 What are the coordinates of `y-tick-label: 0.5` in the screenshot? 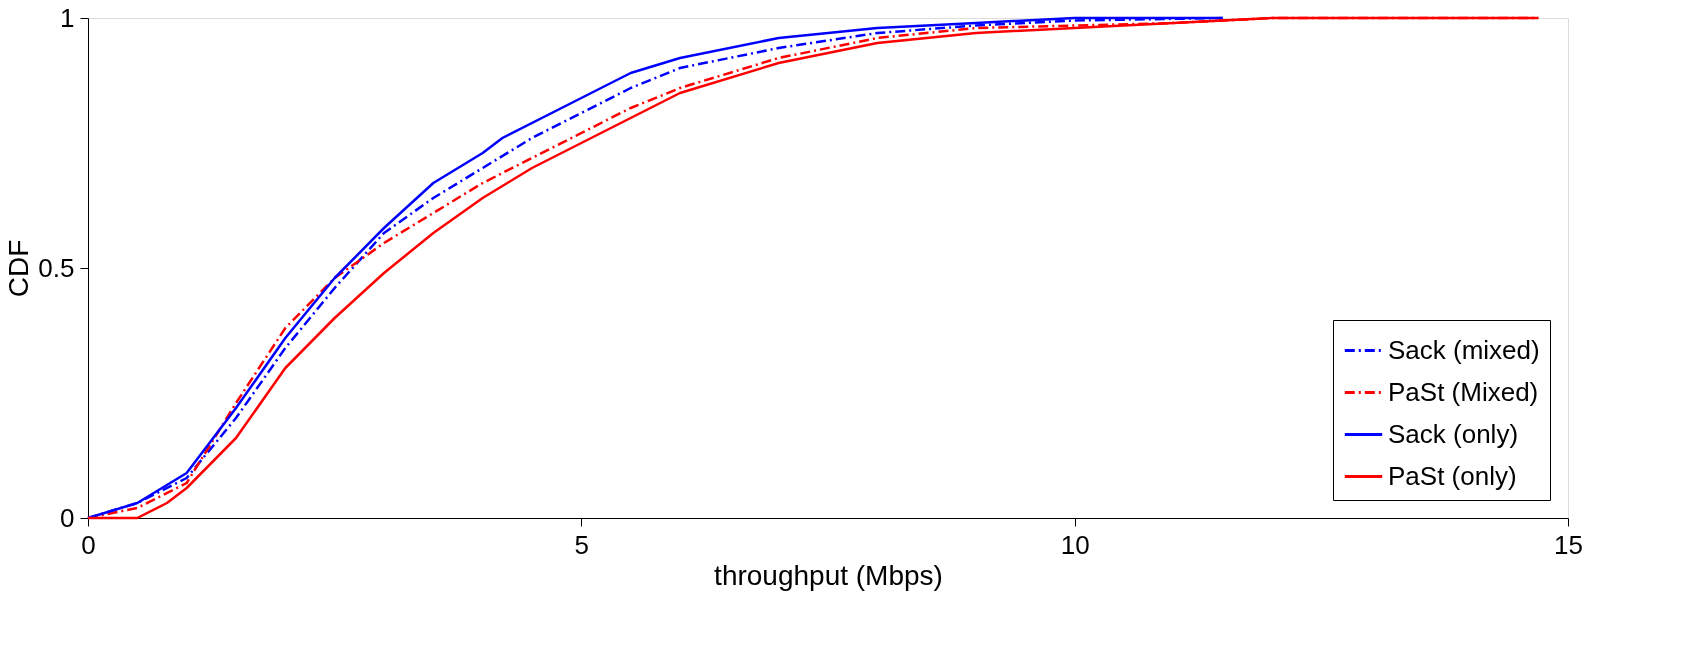 It's located at (56, 267).